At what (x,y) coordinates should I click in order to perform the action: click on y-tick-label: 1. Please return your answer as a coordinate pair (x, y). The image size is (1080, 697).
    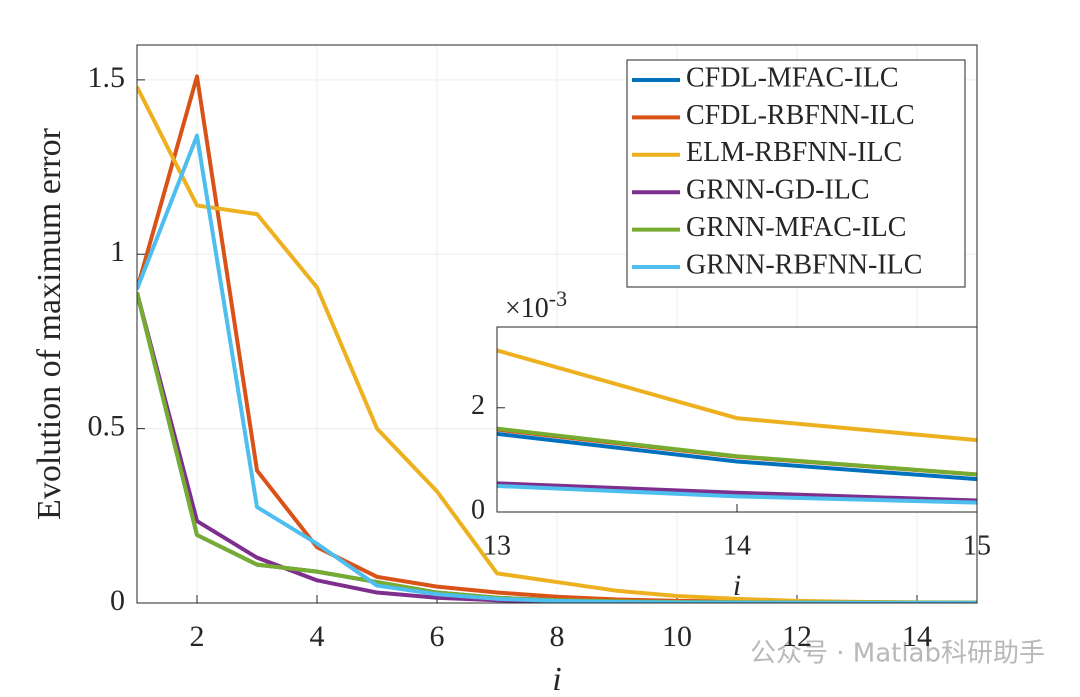
    Looking at the image, I should click on (117, 251).